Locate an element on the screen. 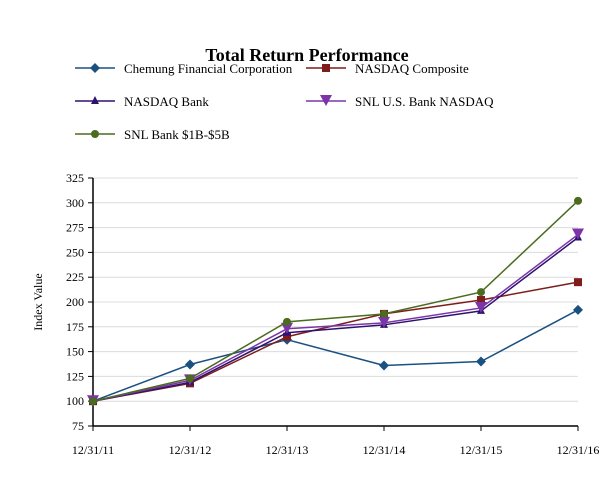 This screenshot has height=480, width=613. legend-label: NASDAQ Composite is located at coordinates (412, 68).